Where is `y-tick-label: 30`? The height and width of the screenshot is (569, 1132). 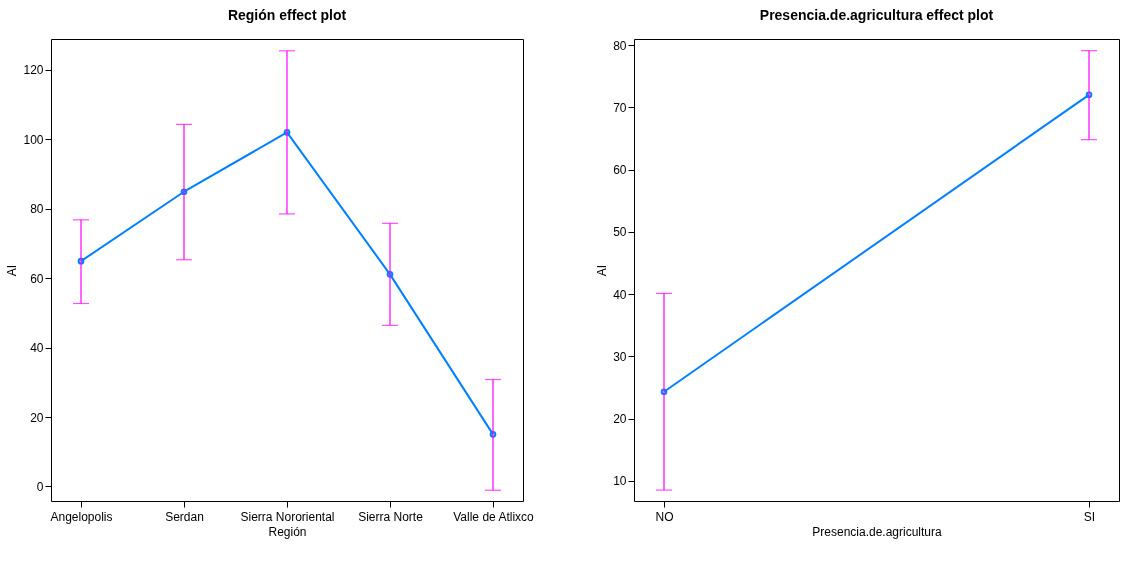
y-tick-label: 30 is located at coordinates (620, 356).